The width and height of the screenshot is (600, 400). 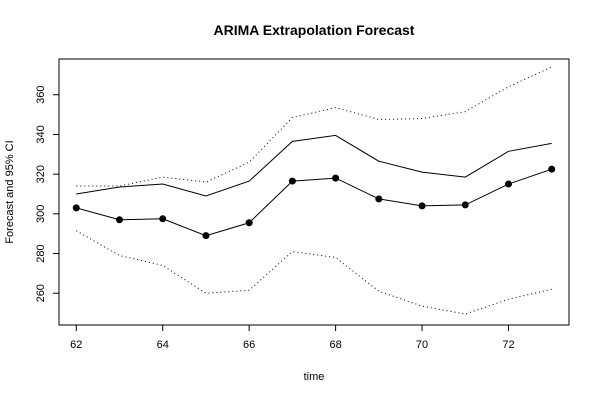 I want to click on y-tick-label-260: 260, so click(x=41, y=293).